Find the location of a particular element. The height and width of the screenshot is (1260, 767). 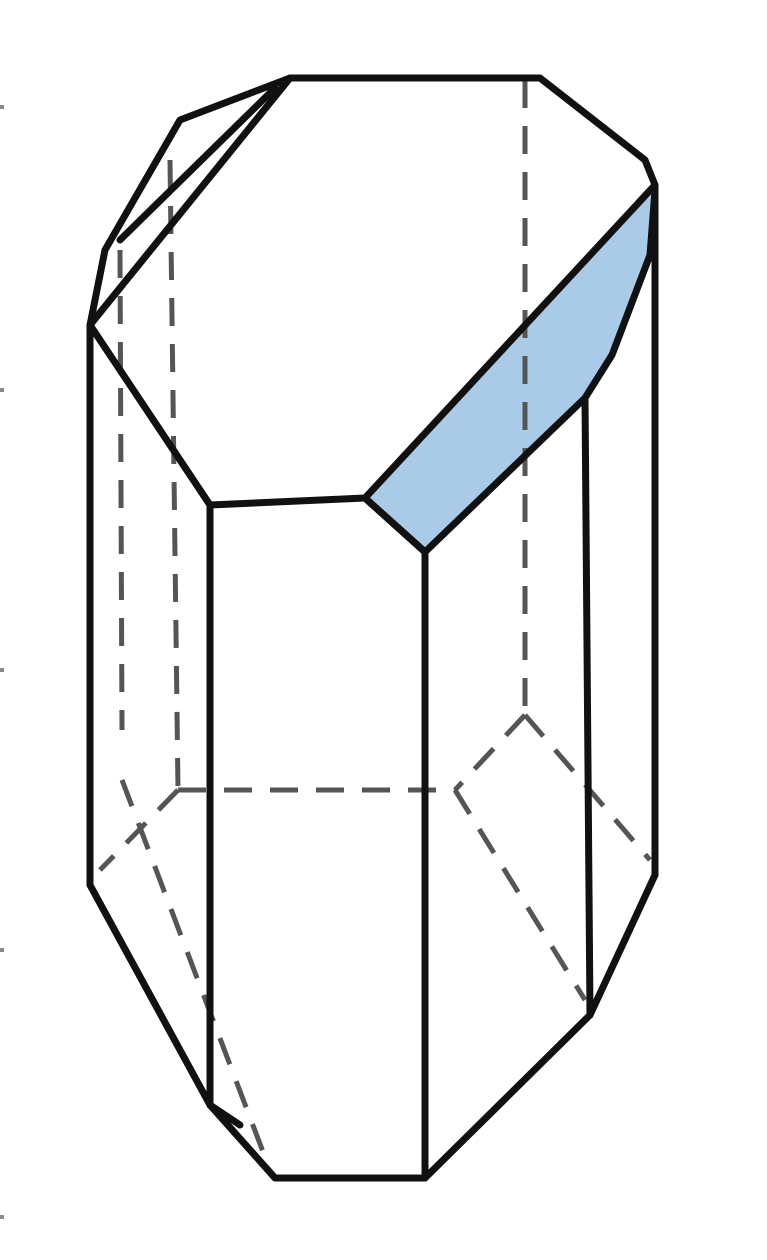

facet-edge is located at coordinates (395, 525).